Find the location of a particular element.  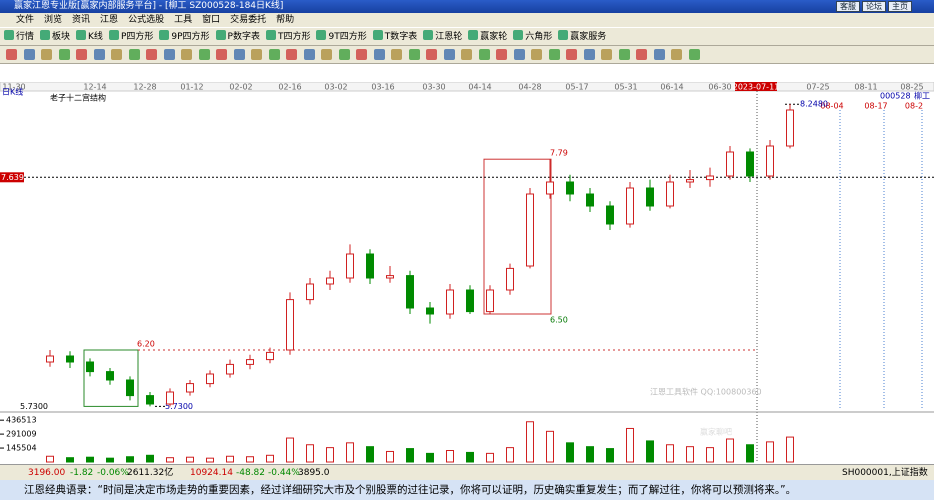

toolbar-button: K线 is located at coordinates (89, 36).